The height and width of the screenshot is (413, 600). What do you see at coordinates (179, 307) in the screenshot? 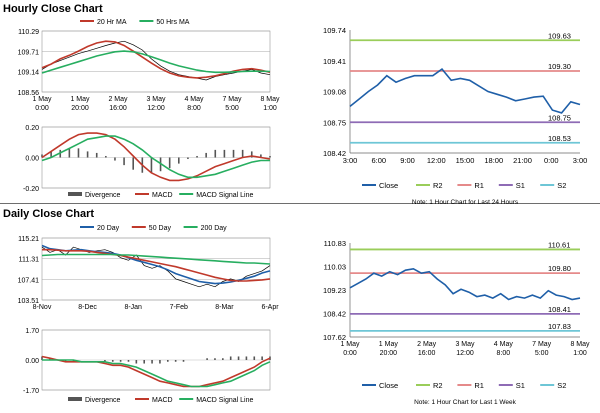
I see `x-tick-label: 7-Feb` at bounding box center [179, 307].